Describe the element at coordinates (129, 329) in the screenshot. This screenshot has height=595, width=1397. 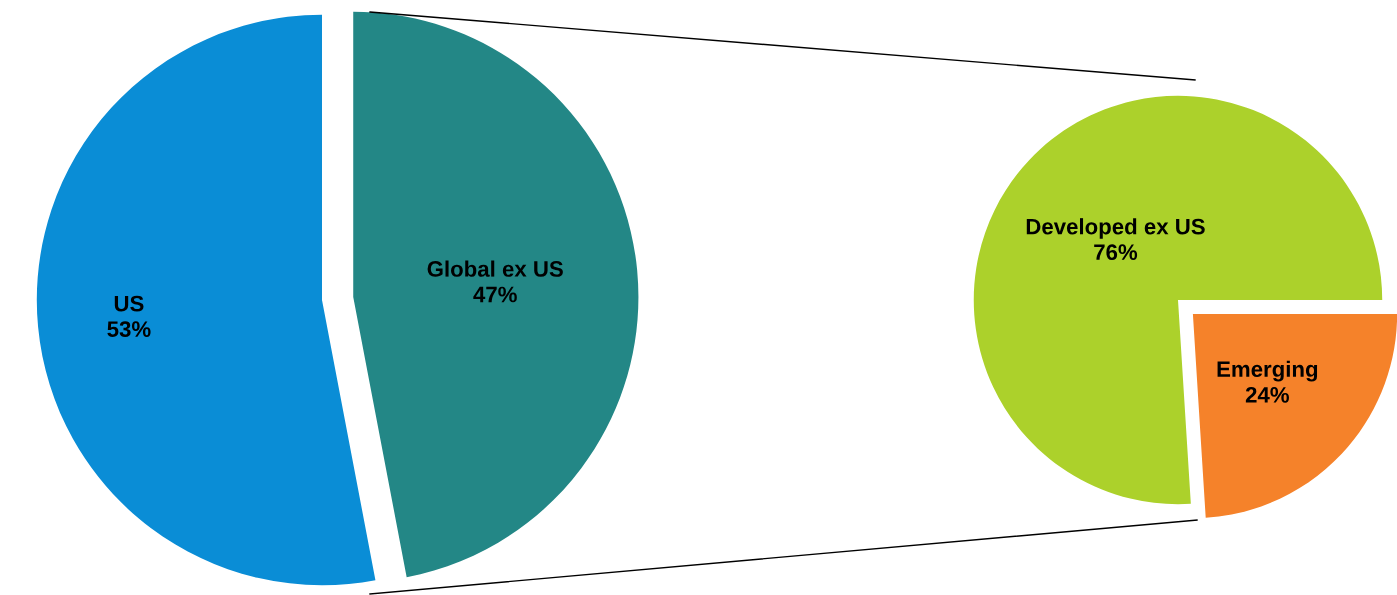
I see `data-label: 53%` at that location.